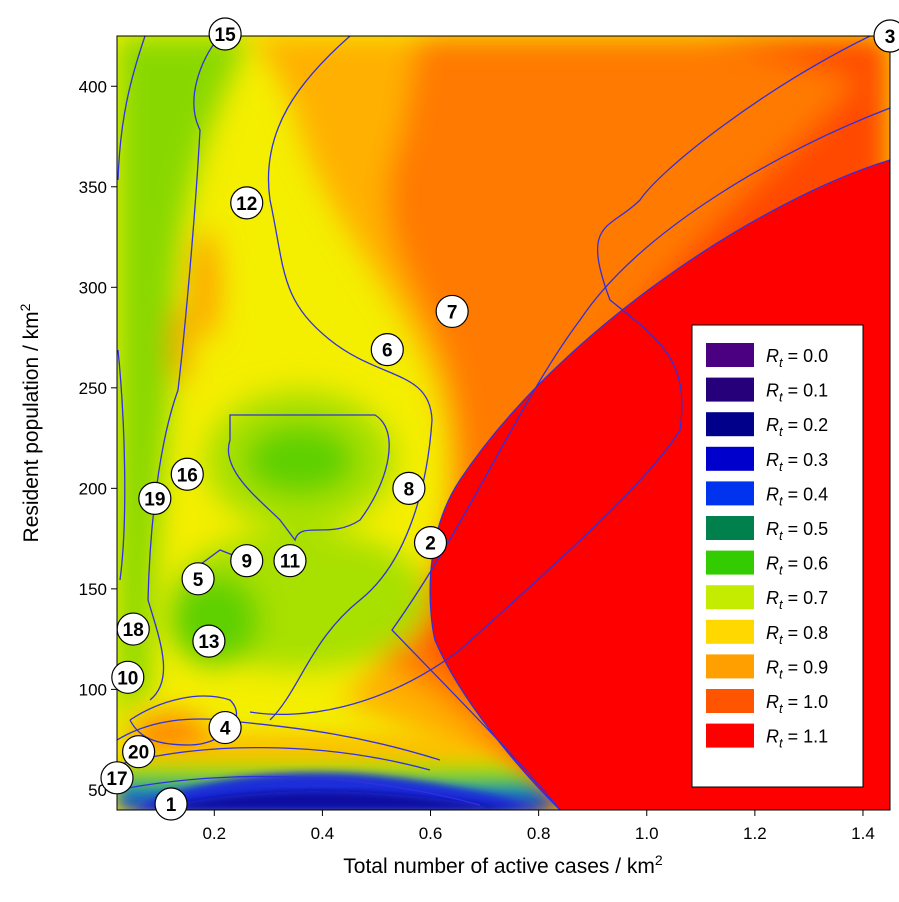 The height and width of the screenshot is (902, 899). What do you see at coordinates (797, 635) in the screenshot?
I see `legend-label: Rt = 0.8` at bounding box center [797, 635].